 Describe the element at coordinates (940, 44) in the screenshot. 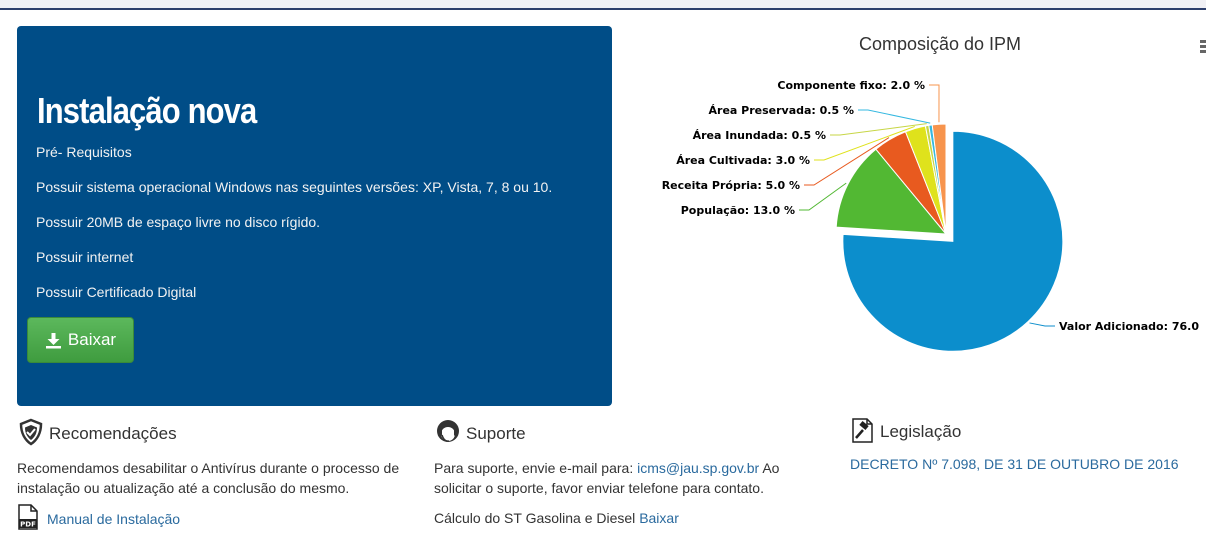

I see `chart-title: Composição do IPM` at that location.